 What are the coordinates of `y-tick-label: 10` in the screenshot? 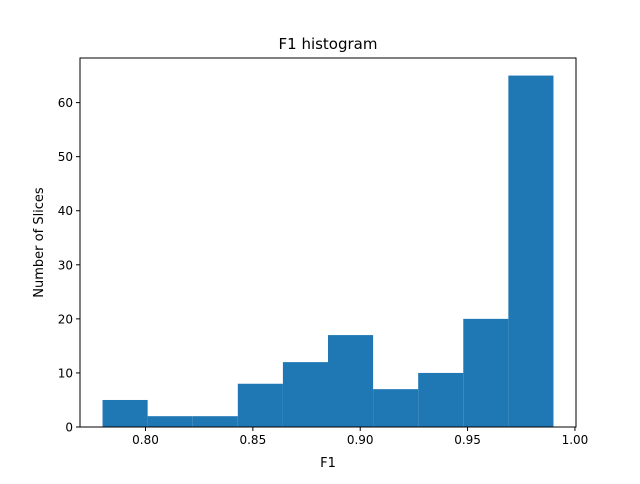 It's located at (65, 373).